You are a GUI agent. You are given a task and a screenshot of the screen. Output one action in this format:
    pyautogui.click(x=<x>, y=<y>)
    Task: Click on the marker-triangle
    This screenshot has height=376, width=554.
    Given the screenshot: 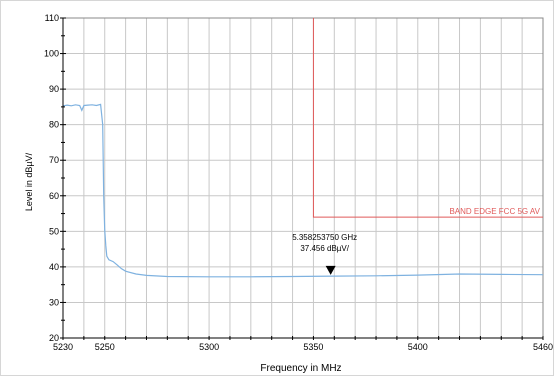 What is the action you would take?
    pyautogui.click(x=330, y=270)
    